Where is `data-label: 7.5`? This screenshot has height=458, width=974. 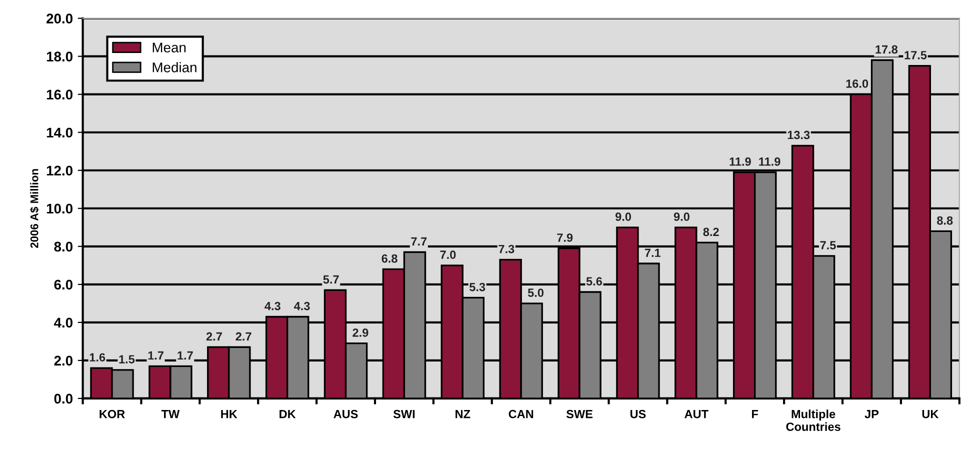 data-label: 7.5 is located at coordinates (828, 245).